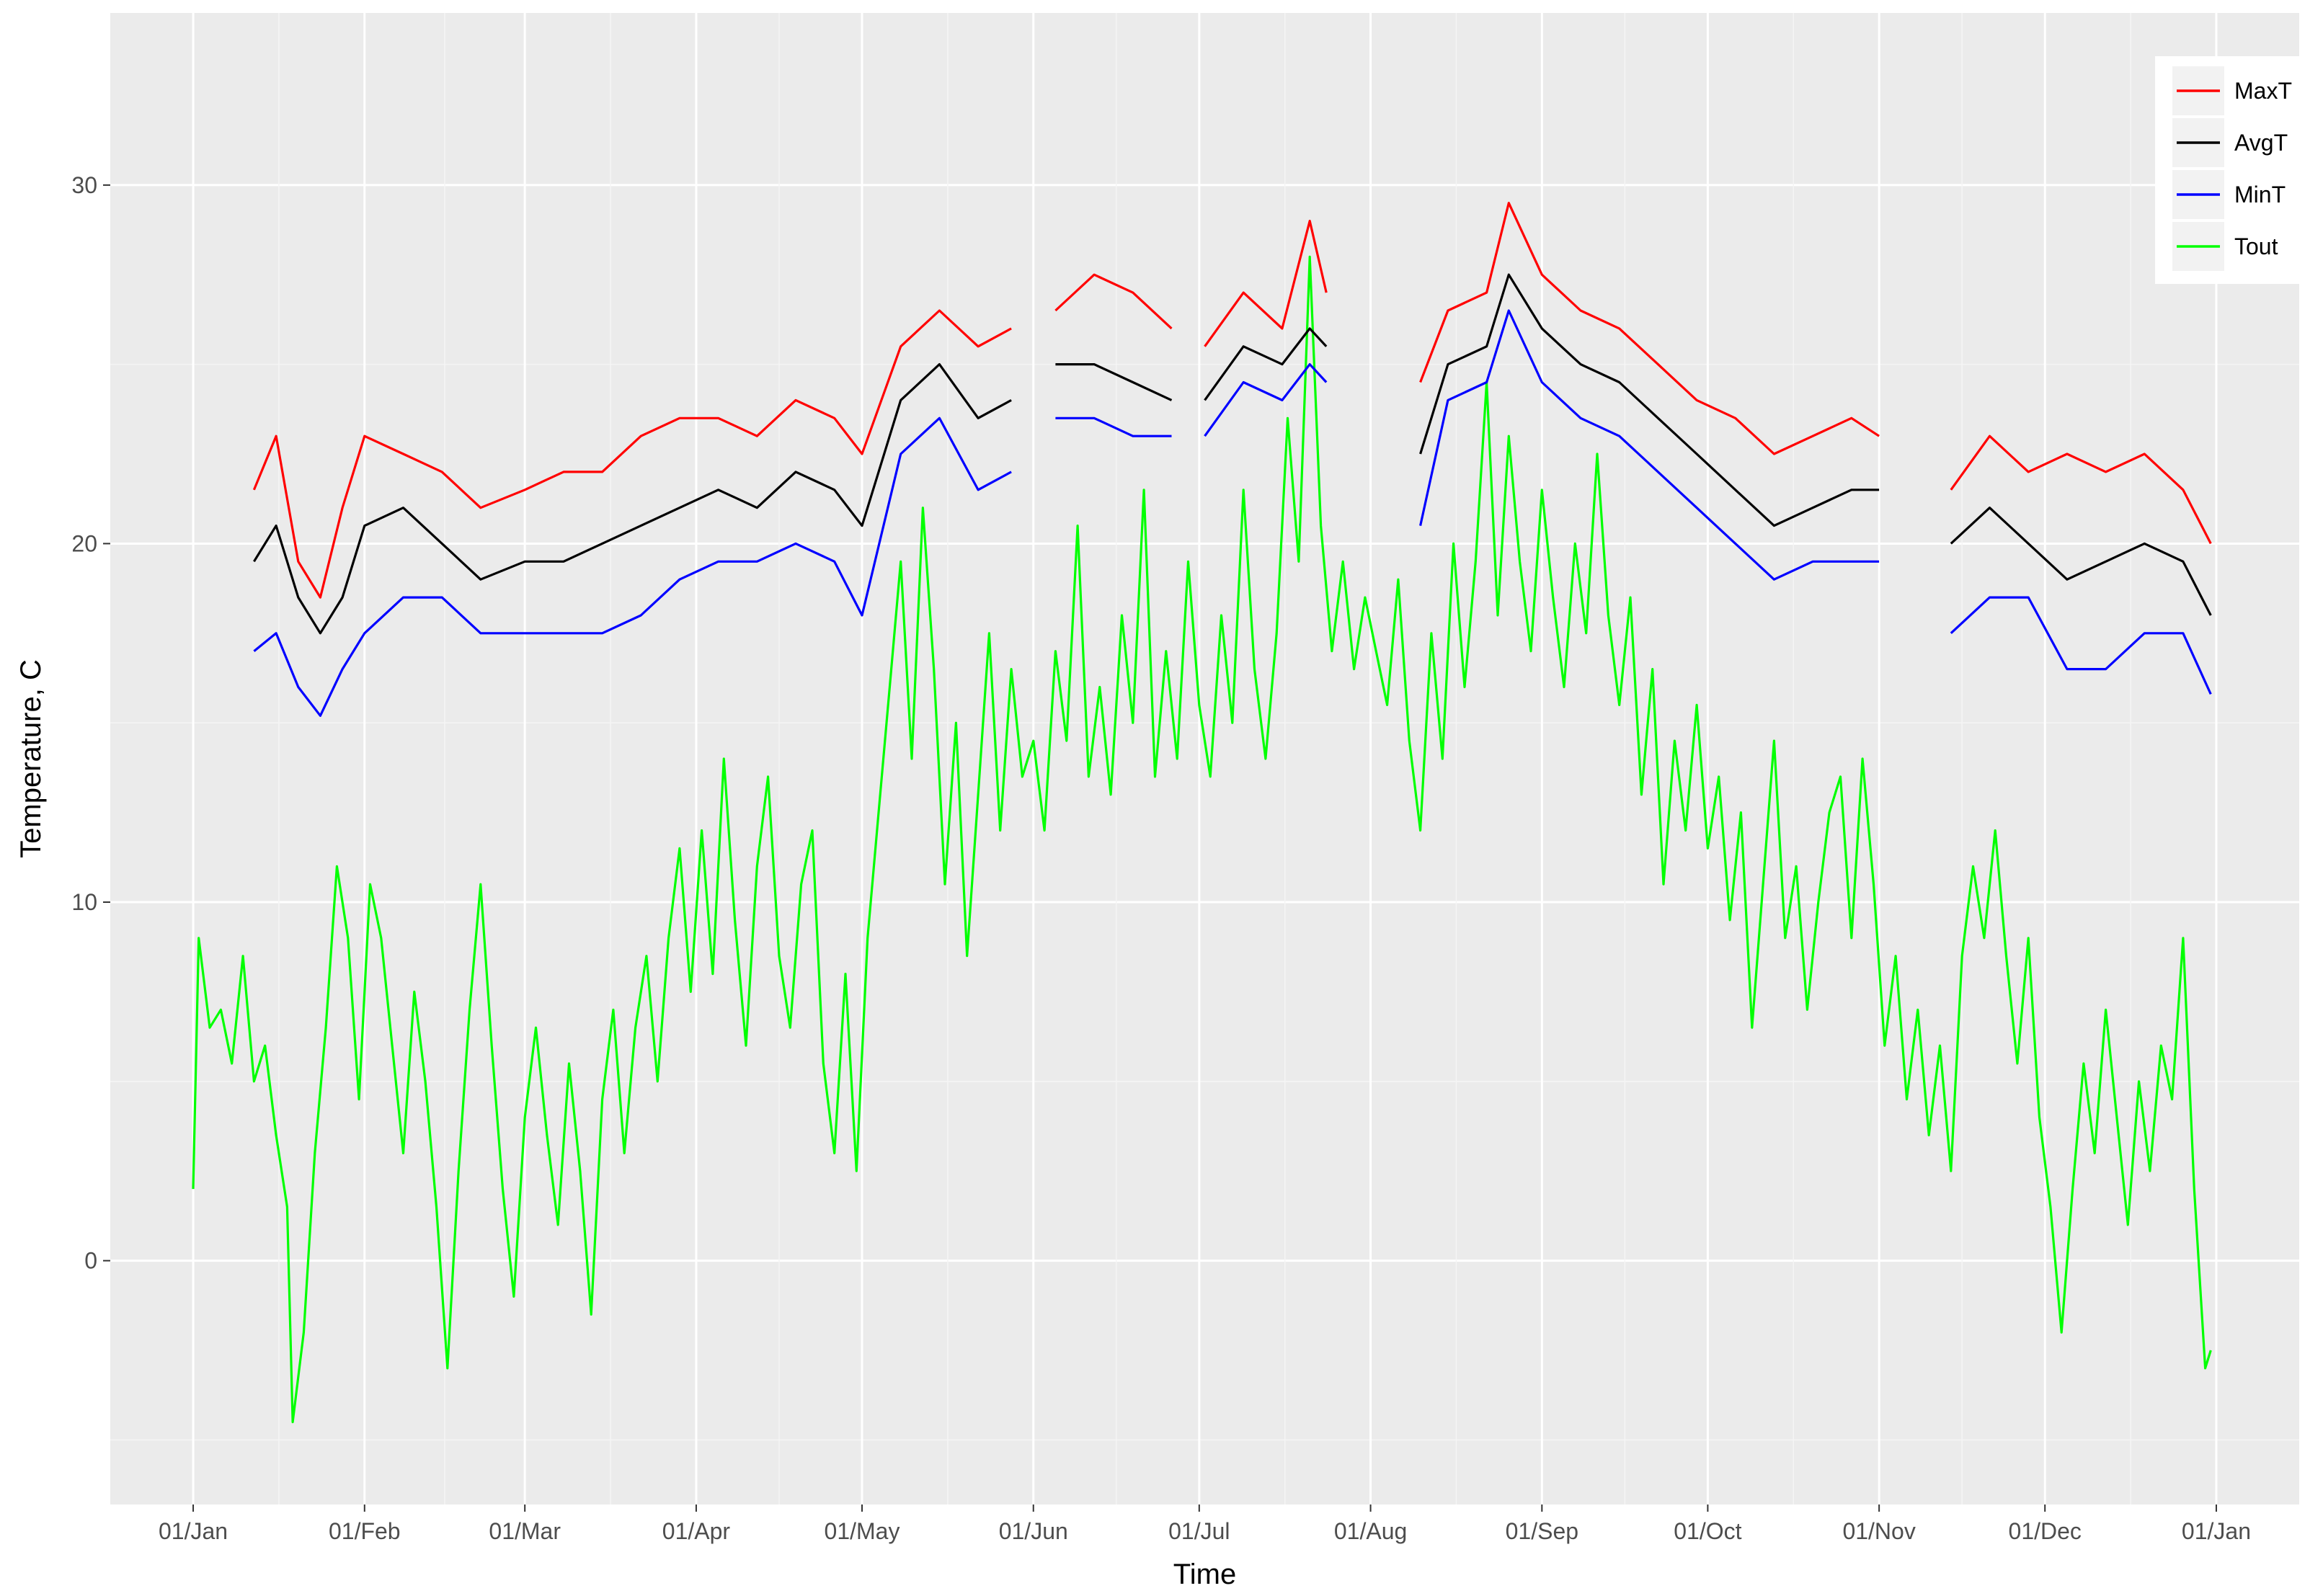 The width and height of the screenshot is (2323, 1596). What do you see at coordinates (2263, 91) in the screenshot?
I see `legend-label-maxt: MaxT` at bounding box center [2263, 91].